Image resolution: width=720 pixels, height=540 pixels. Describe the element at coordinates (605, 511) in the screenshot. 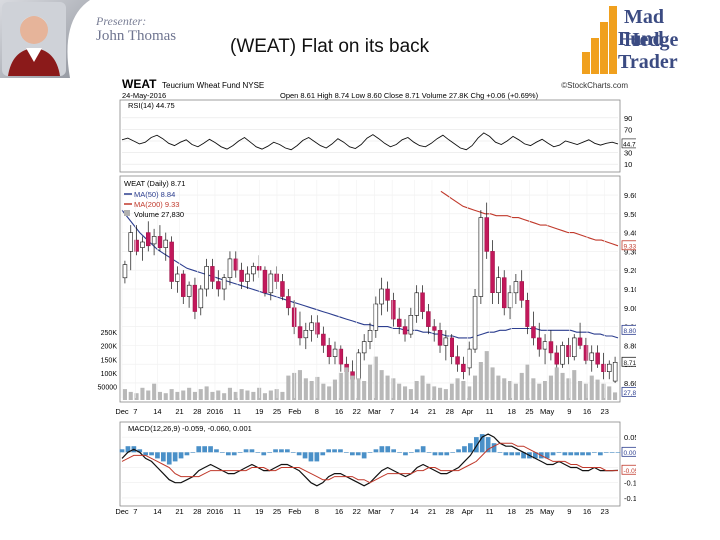

I see `x-tick-label-bottom: 23` at that location.